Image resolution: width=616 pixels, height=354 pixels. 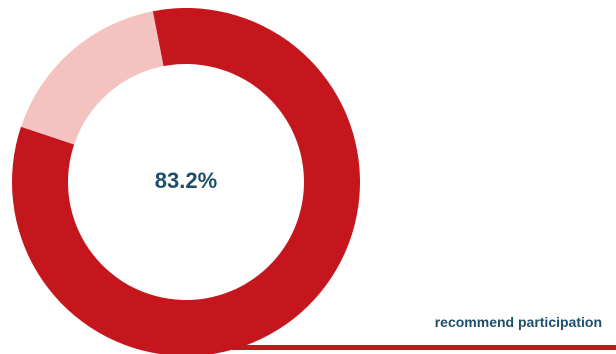 I want to click on chart-caption: recommend participation, so click(x=518, y=322).